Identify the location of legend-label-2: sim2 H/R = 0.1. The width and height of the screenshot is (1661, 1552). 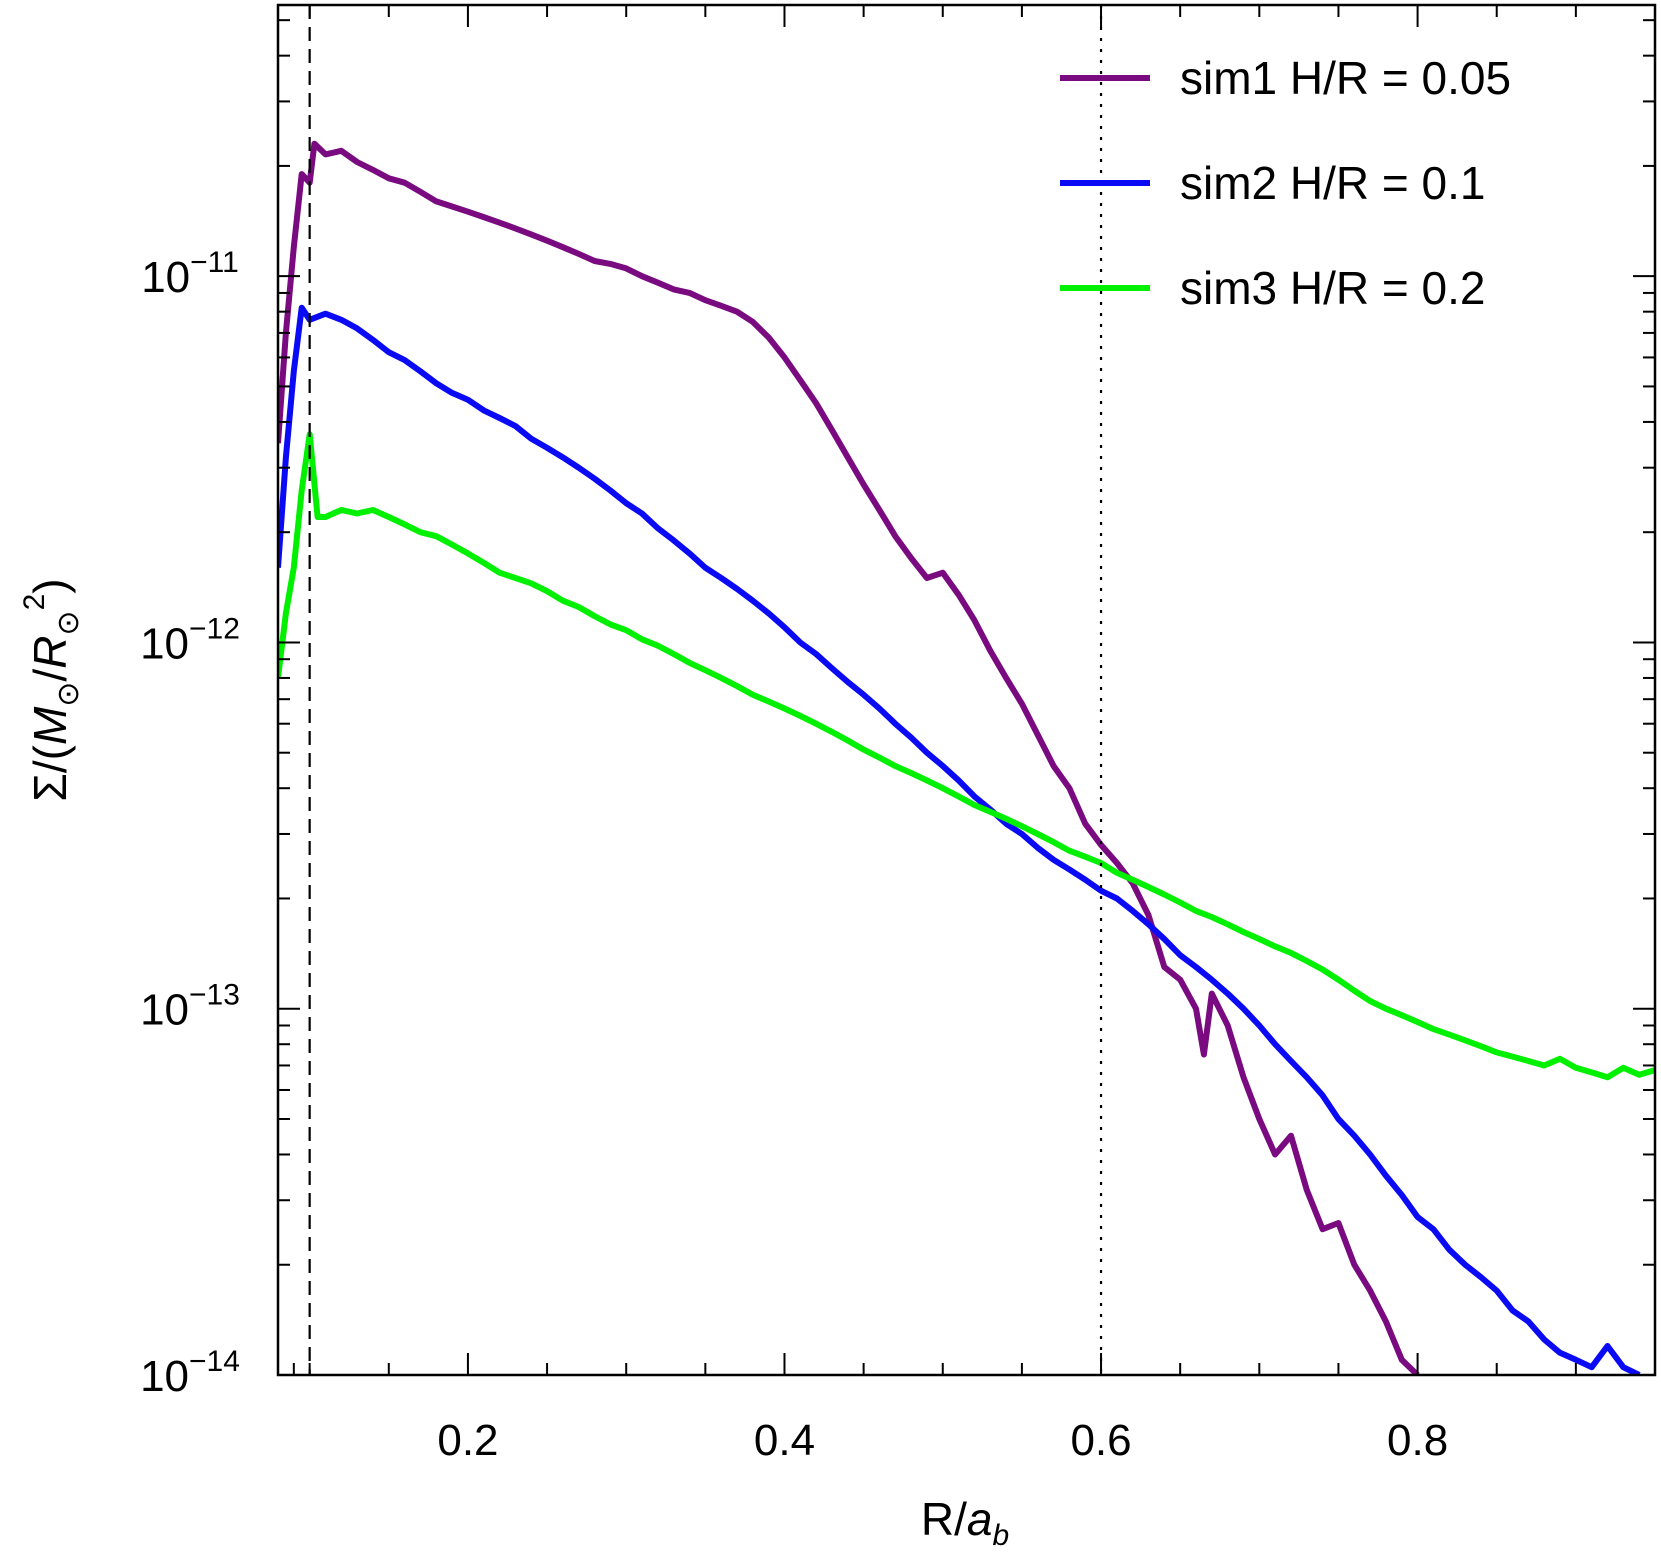
(1333, 183).